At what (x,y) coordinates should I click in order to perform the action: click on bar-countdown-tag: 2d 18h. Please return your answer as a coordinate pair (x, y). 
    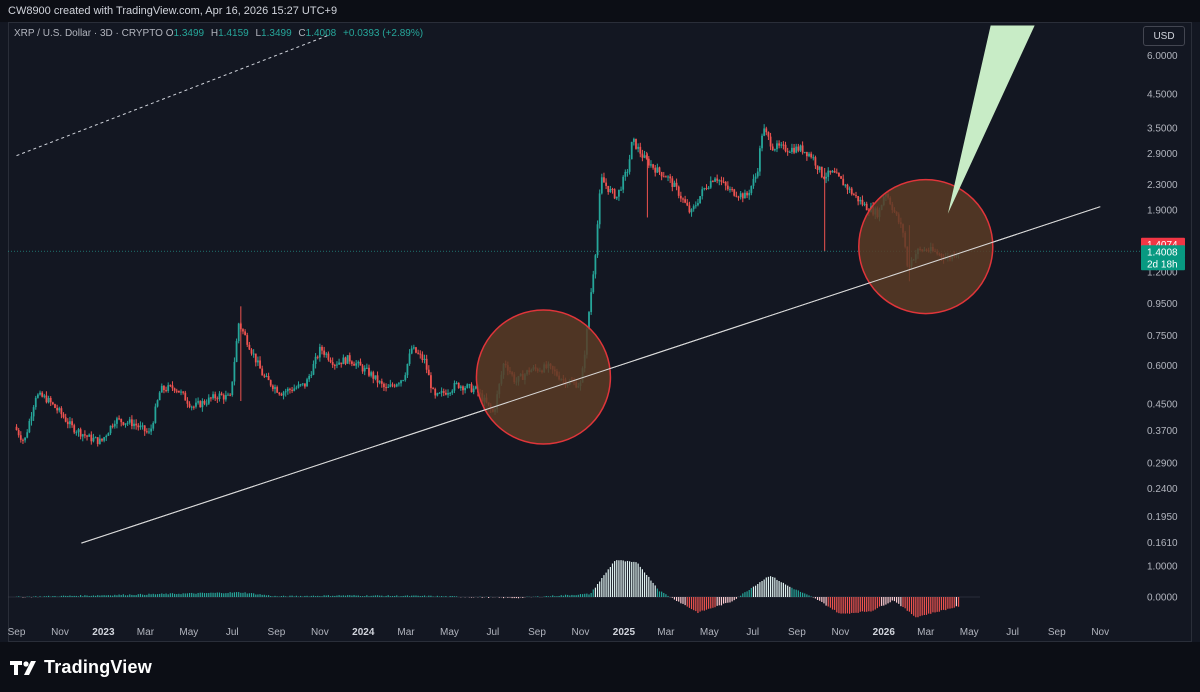
    Looking at the image, I should click on (1162, 264).